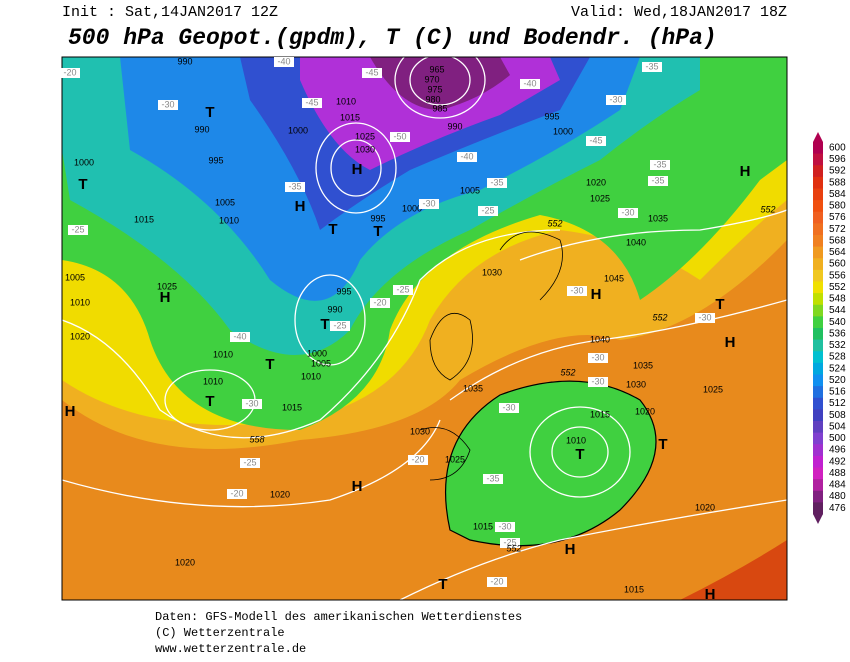 Image resolution: width=850 pixels, height=662 pixels. Describe the element at coordinates (837, 229) in the screenshot. I see `colorbar-label: 572` at that location.